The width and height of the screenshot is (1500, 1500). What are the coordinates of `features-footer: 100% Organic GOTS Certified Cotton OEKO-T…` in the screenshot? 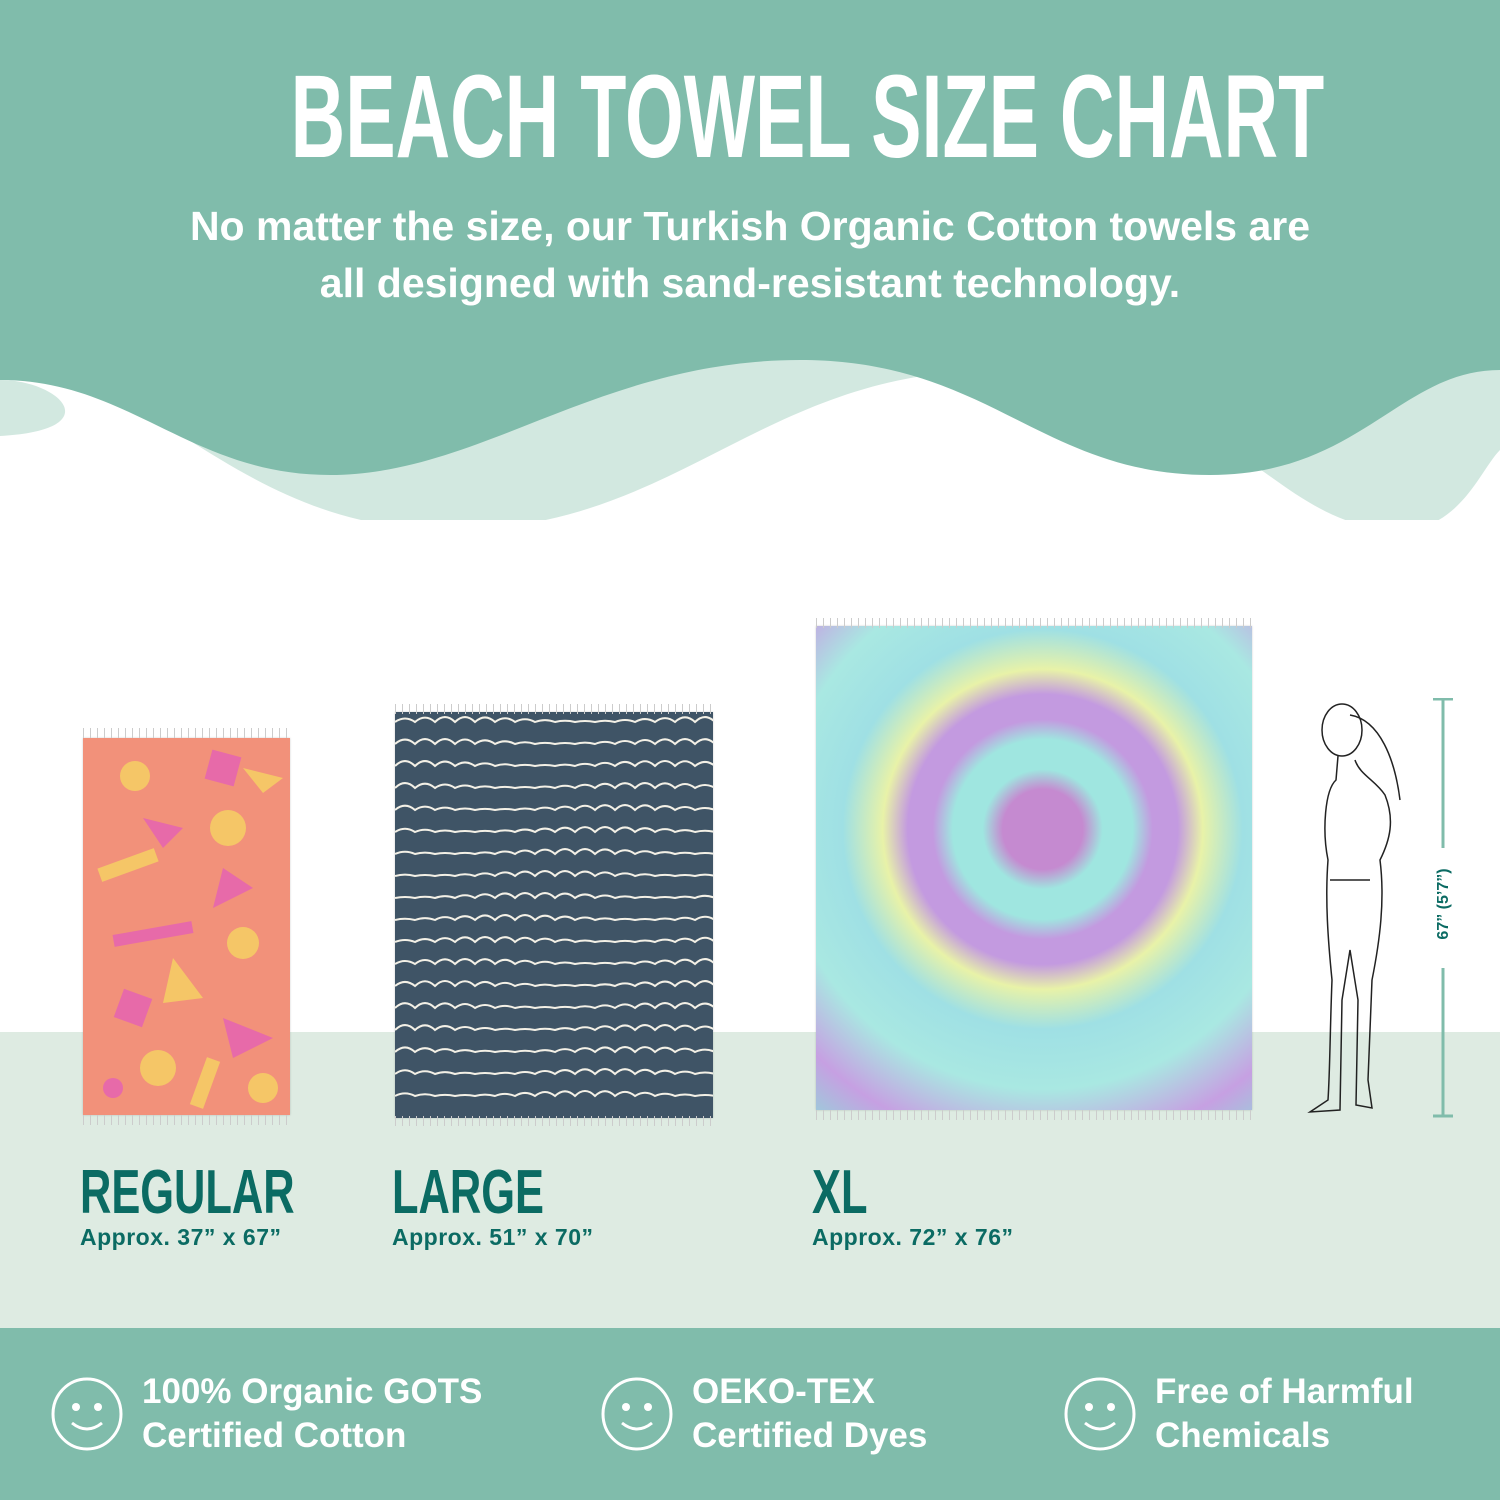 It's located at (750, 1414).